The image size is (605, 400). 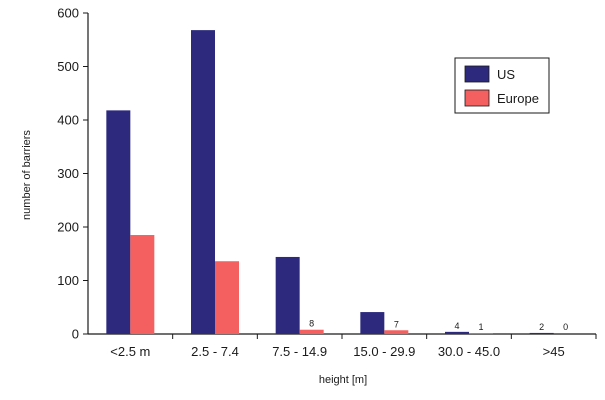 What do you see at coordinates (456, 326) in the screenshot?
I see `data-label: 4` at bounding box center [456, 326].